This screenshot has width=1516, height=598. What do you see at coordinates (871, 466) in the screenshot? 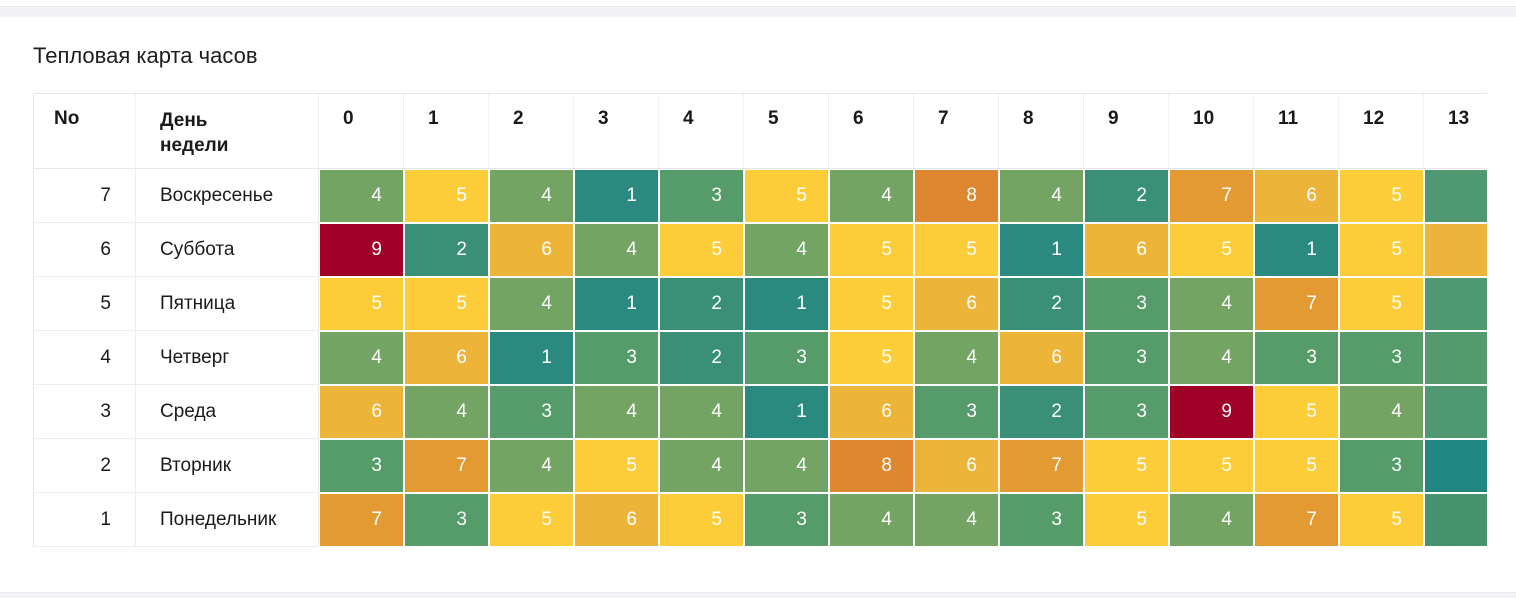
I see `heat-cell-hour-6: 8` at bounding box center [871, 466].